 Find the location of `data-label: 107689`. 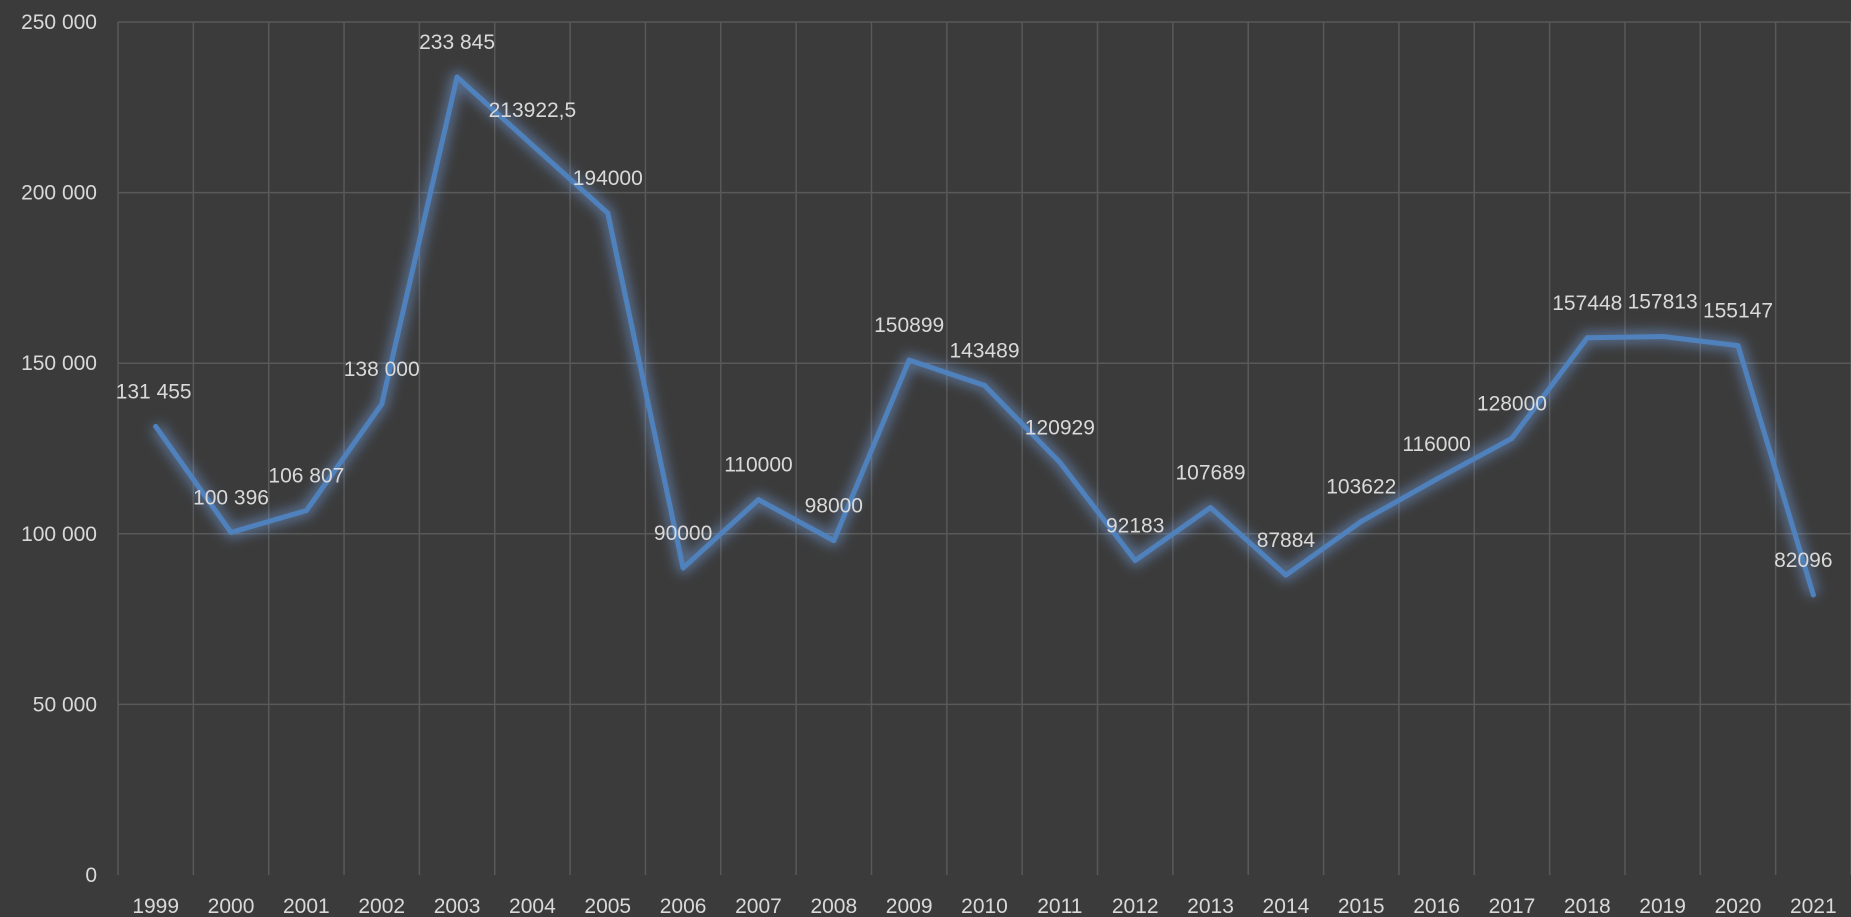

data-label: 107689 is located at coordinates (1211, 473).